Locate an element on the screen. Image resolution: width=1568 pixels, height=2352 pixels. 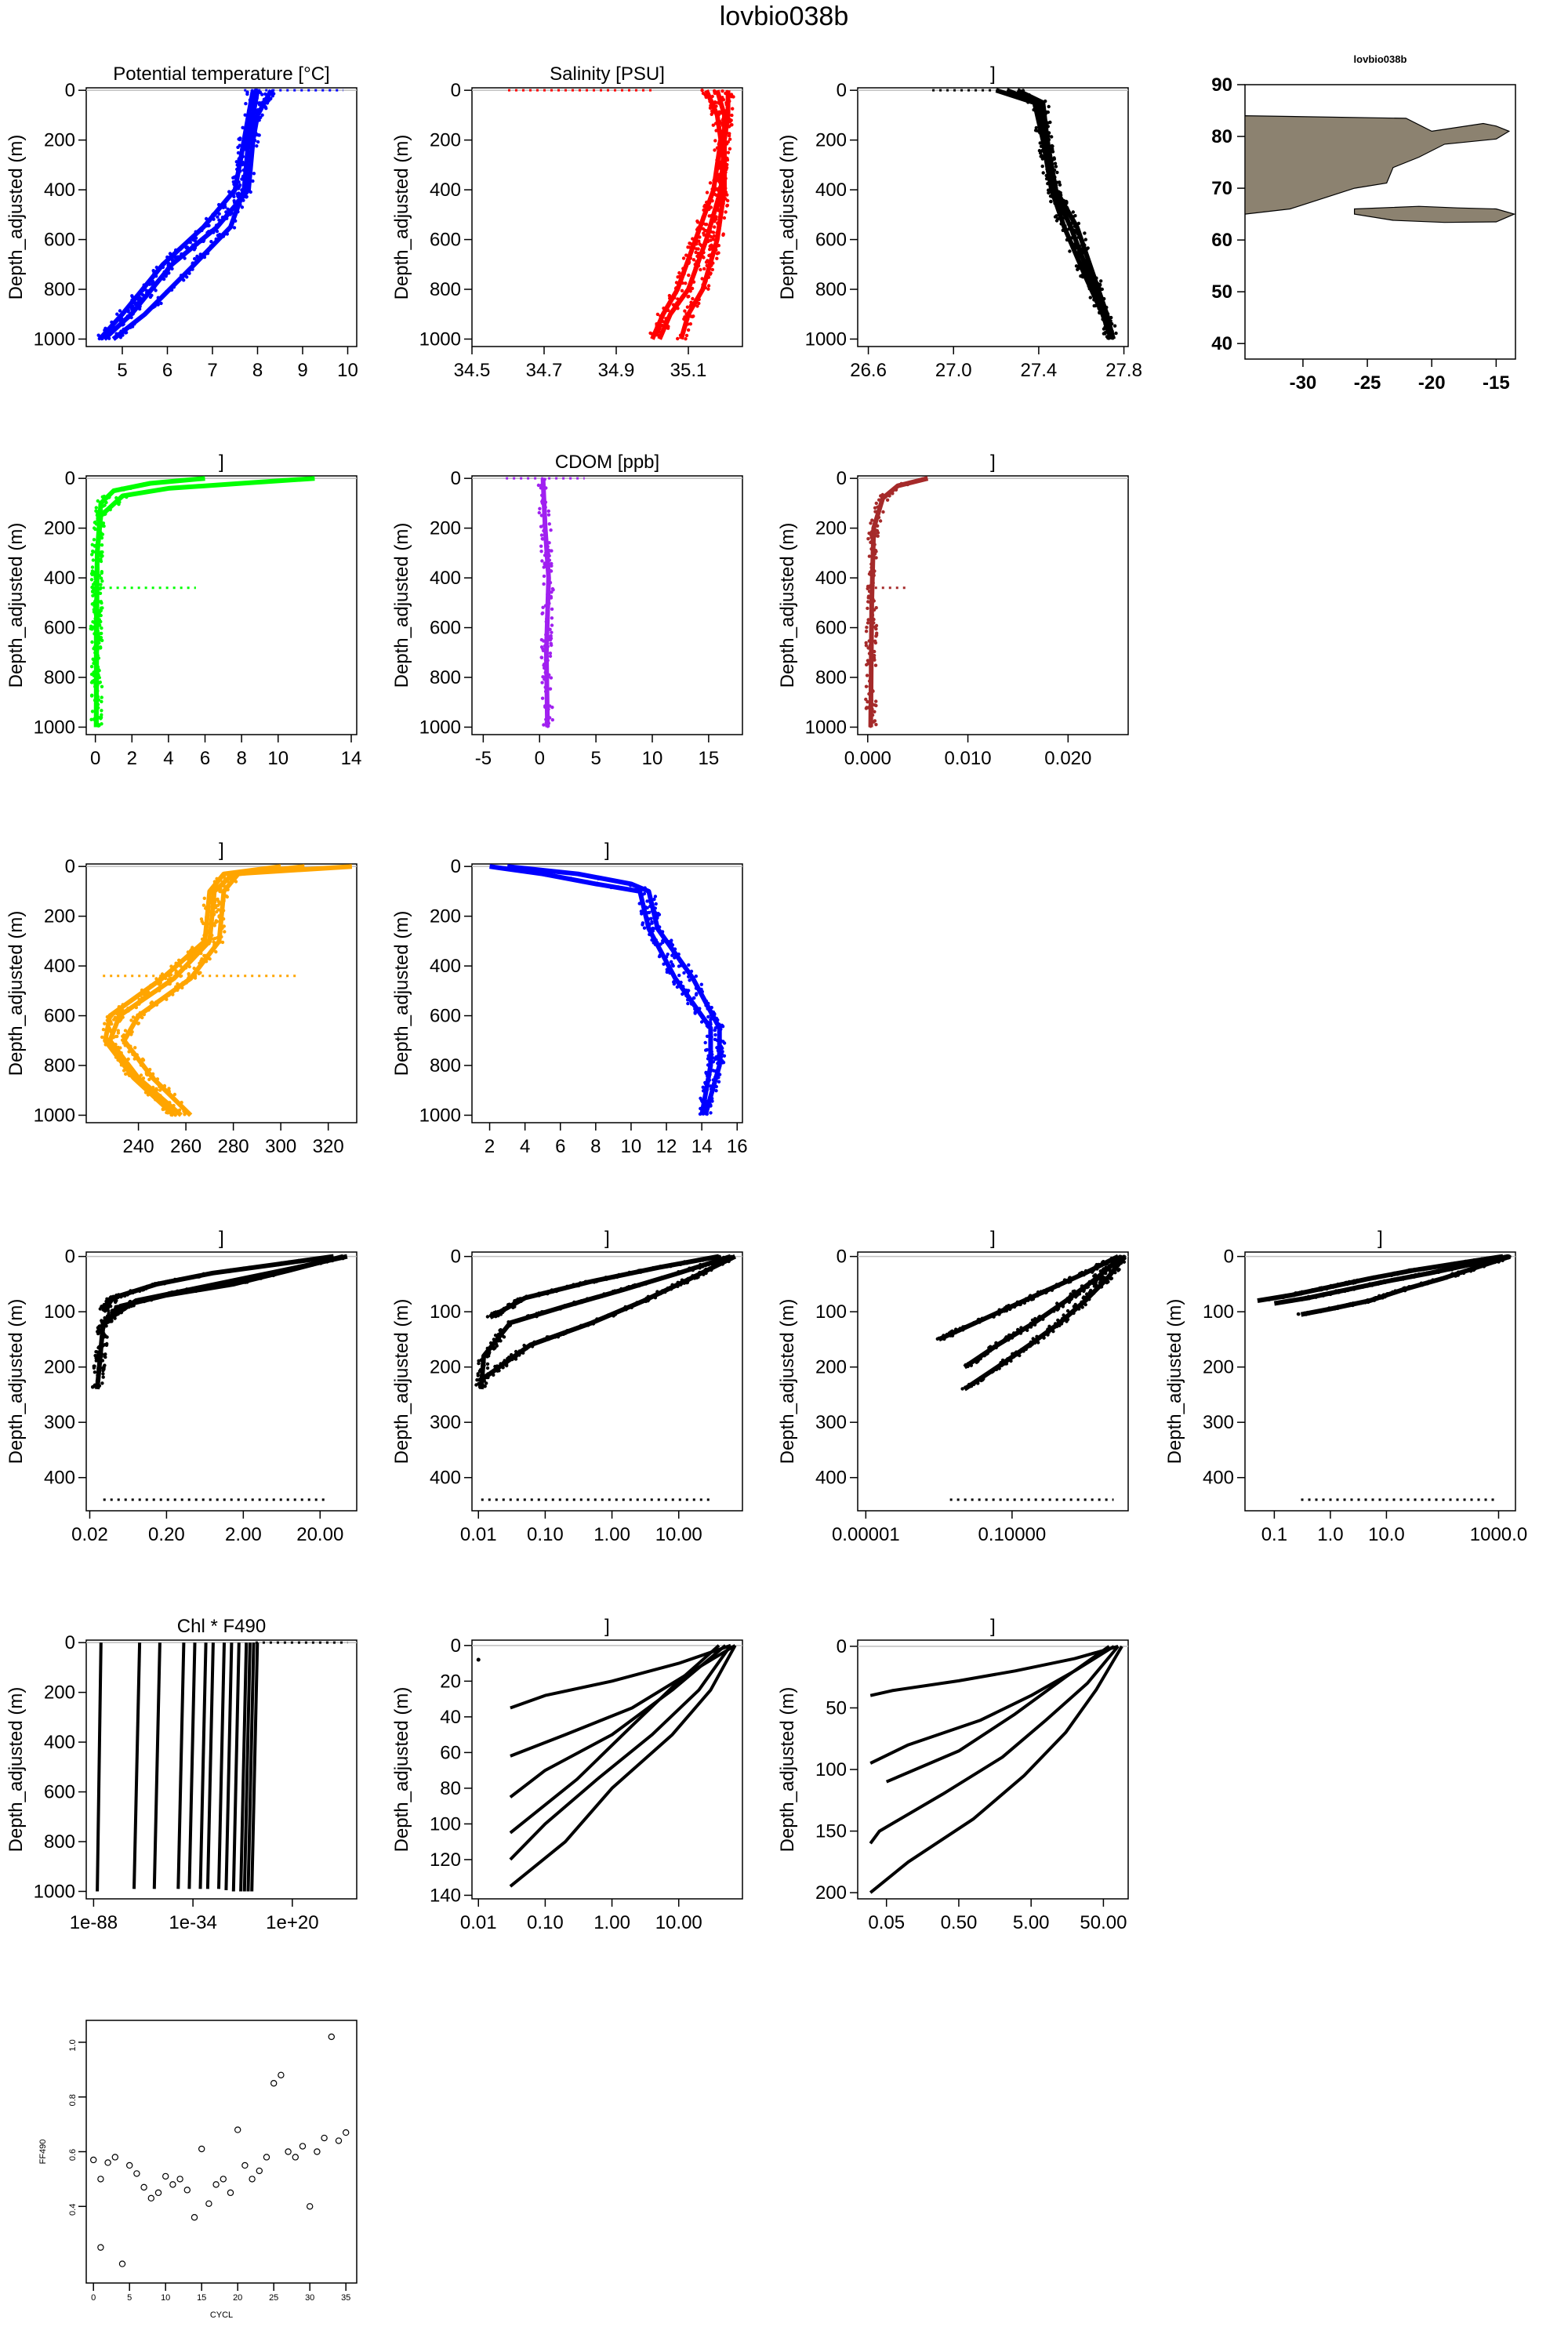
y-tick-label: 0.6 is located at coordinates (73, 2155).